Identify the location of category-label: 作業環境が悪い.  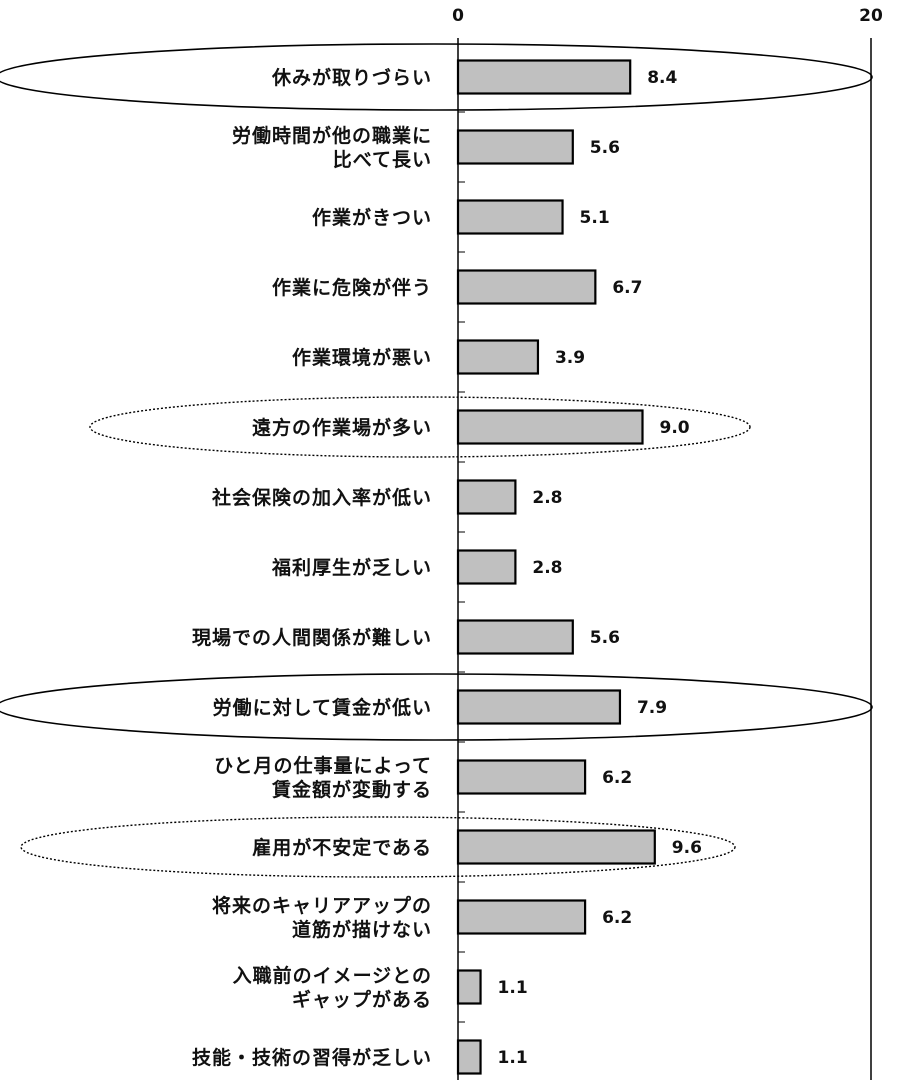
(362, 357).